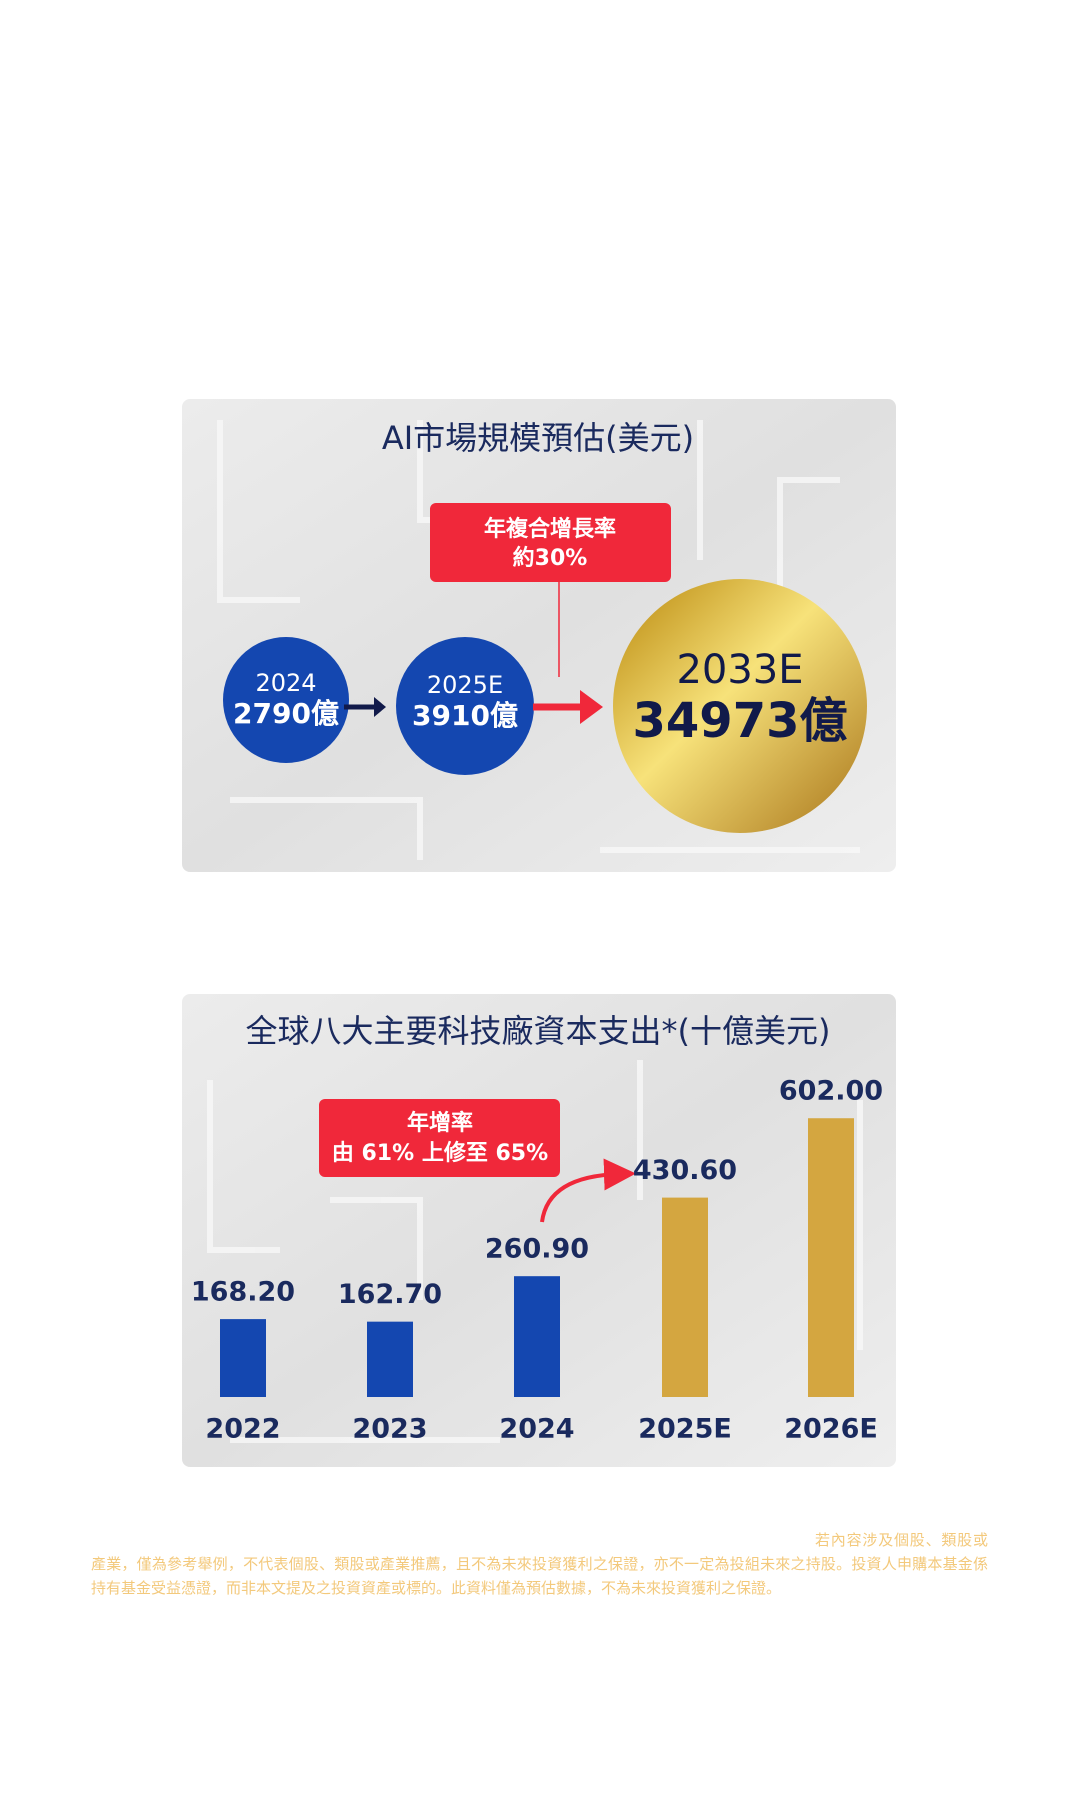 This screenshot has height=1812, width=1080. What do you see at coordinates (243, 1292) in the screenshot?
I see `value-label: 168.20` at bounding box center [243, 1292].